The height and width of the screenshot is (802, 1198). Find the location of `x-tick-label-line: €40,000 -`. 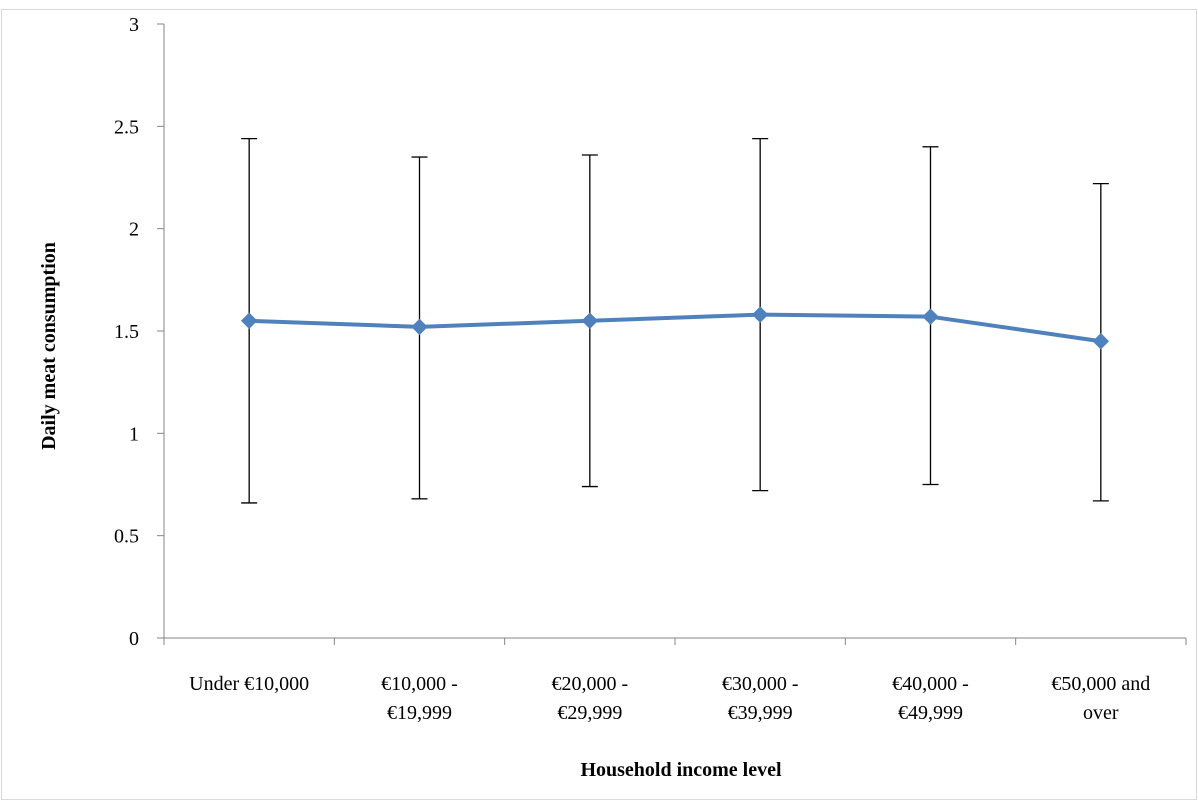

x-tick-label-line: €40,000 - is located at coordinates (930, 684).